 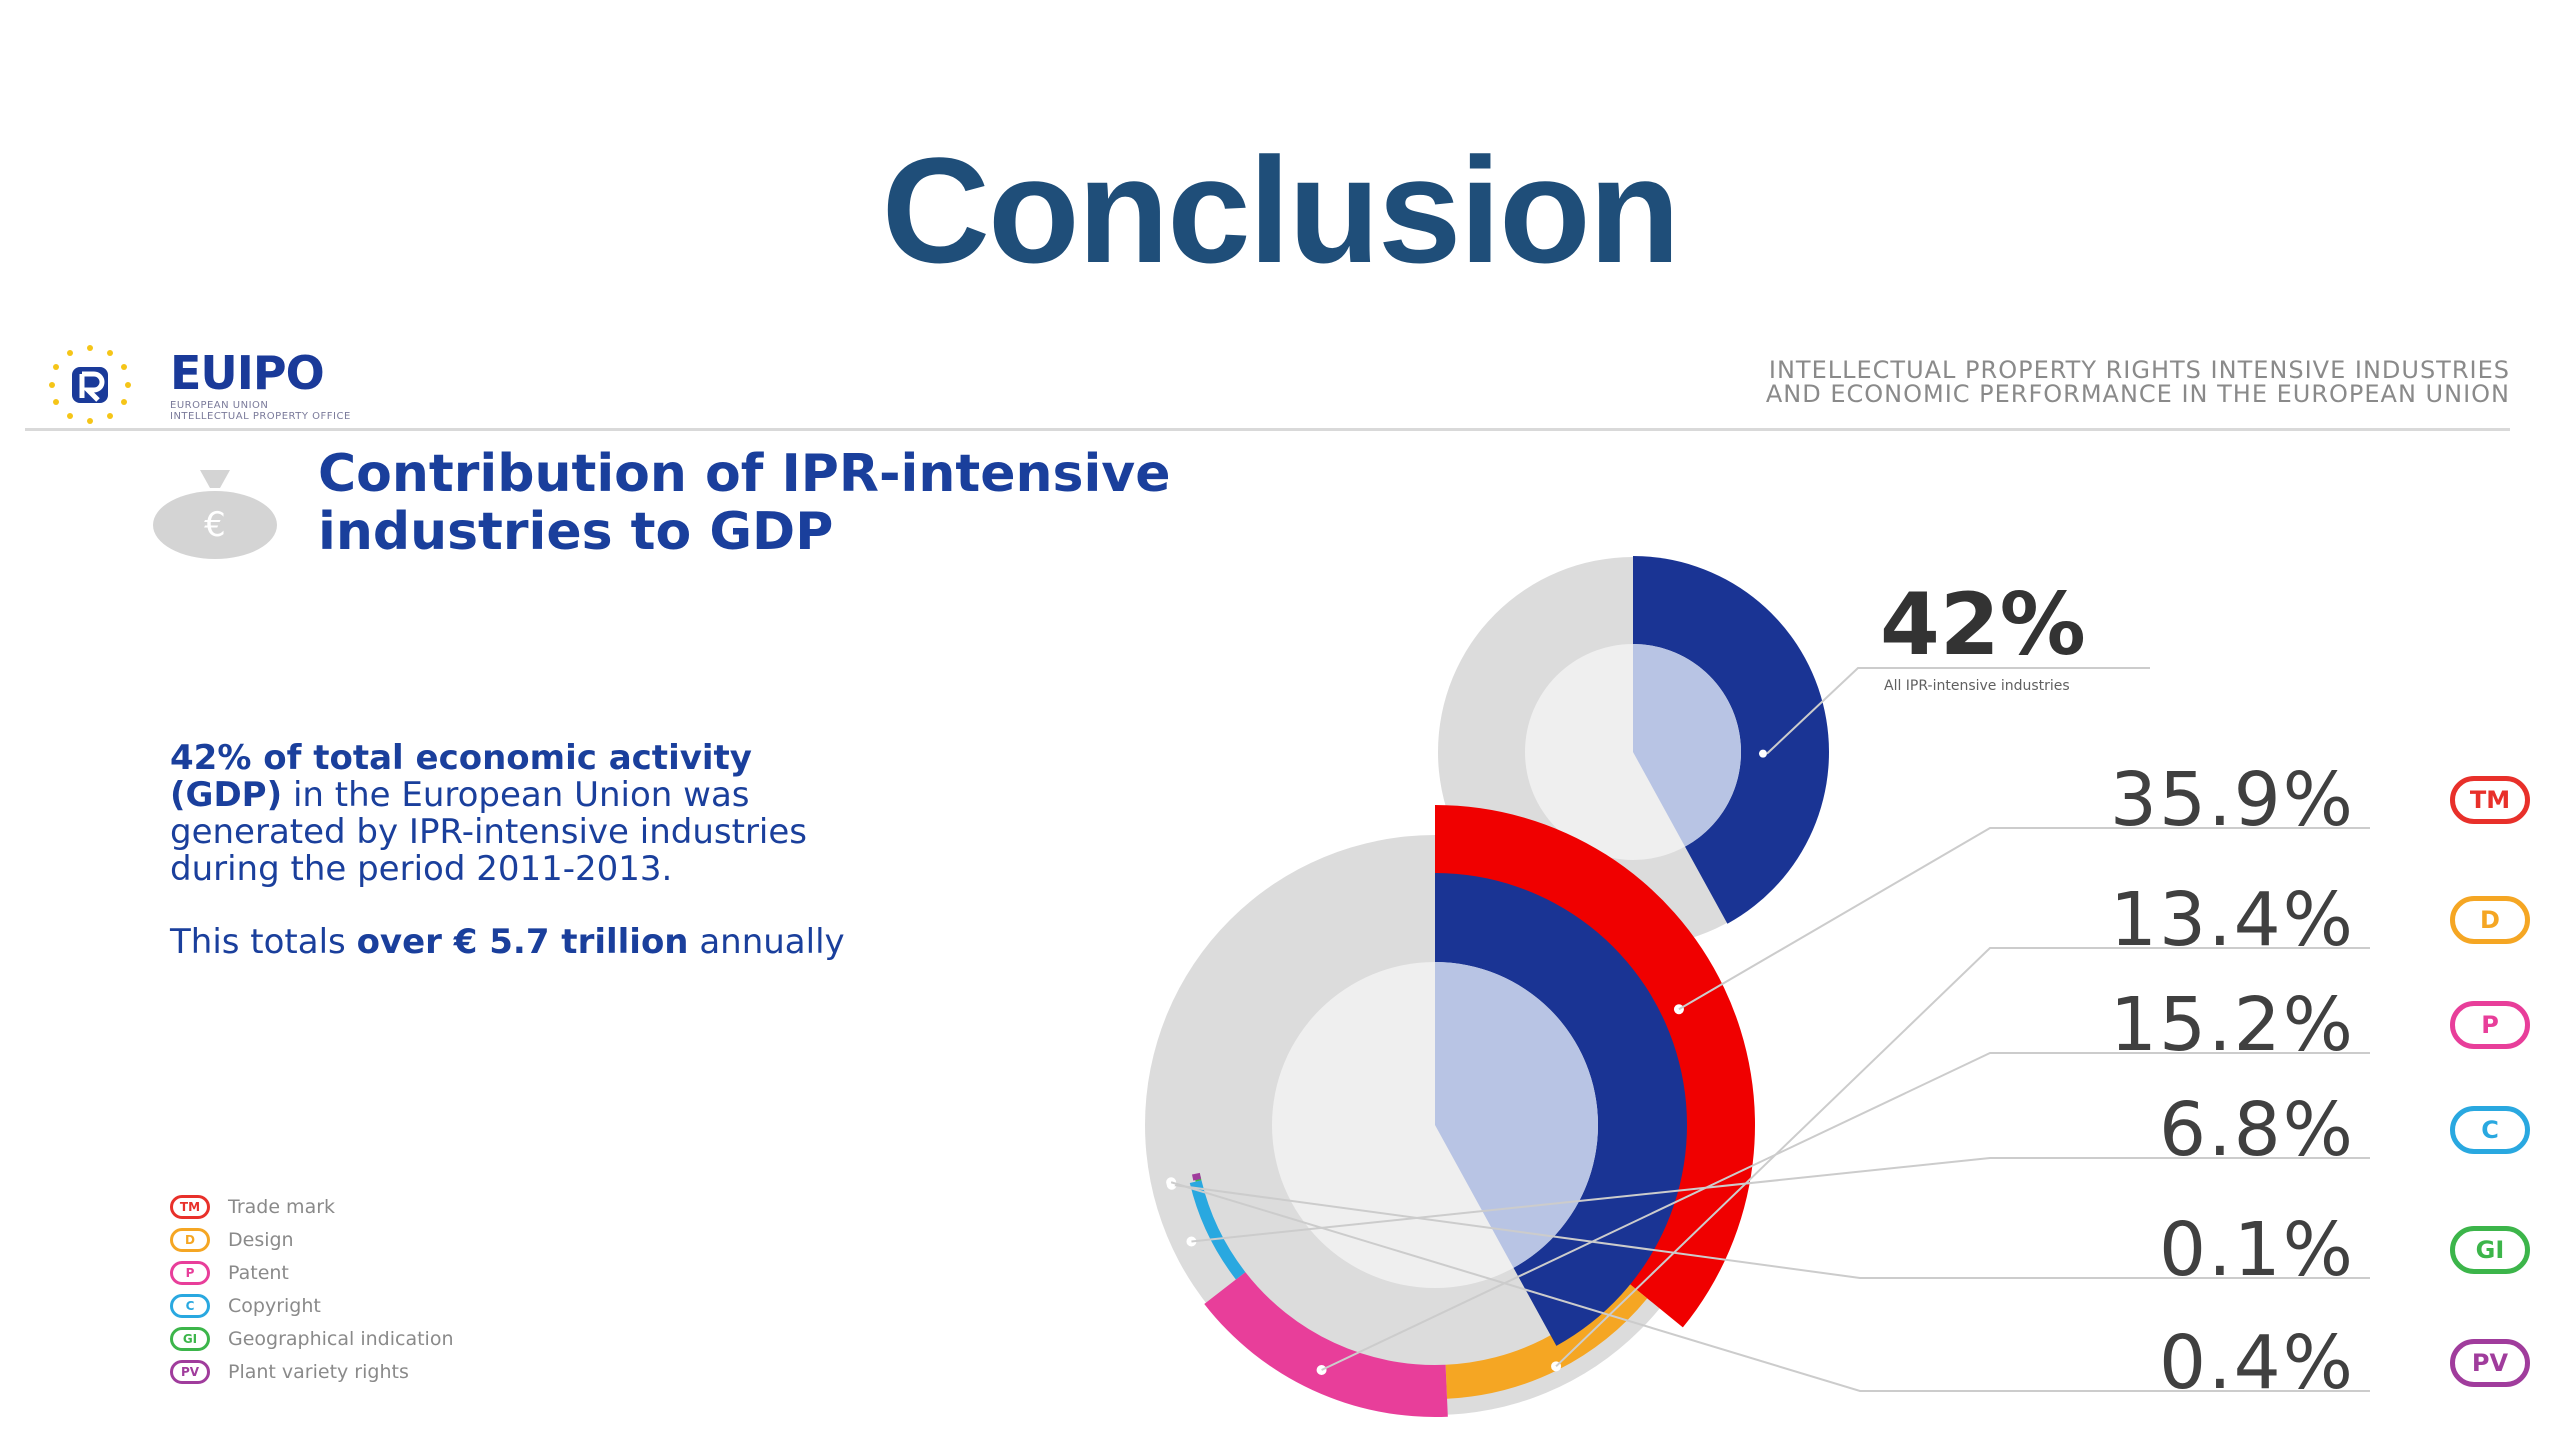 I want to click on segment-value-label: 35.9%, so click(x=2232, y=800).